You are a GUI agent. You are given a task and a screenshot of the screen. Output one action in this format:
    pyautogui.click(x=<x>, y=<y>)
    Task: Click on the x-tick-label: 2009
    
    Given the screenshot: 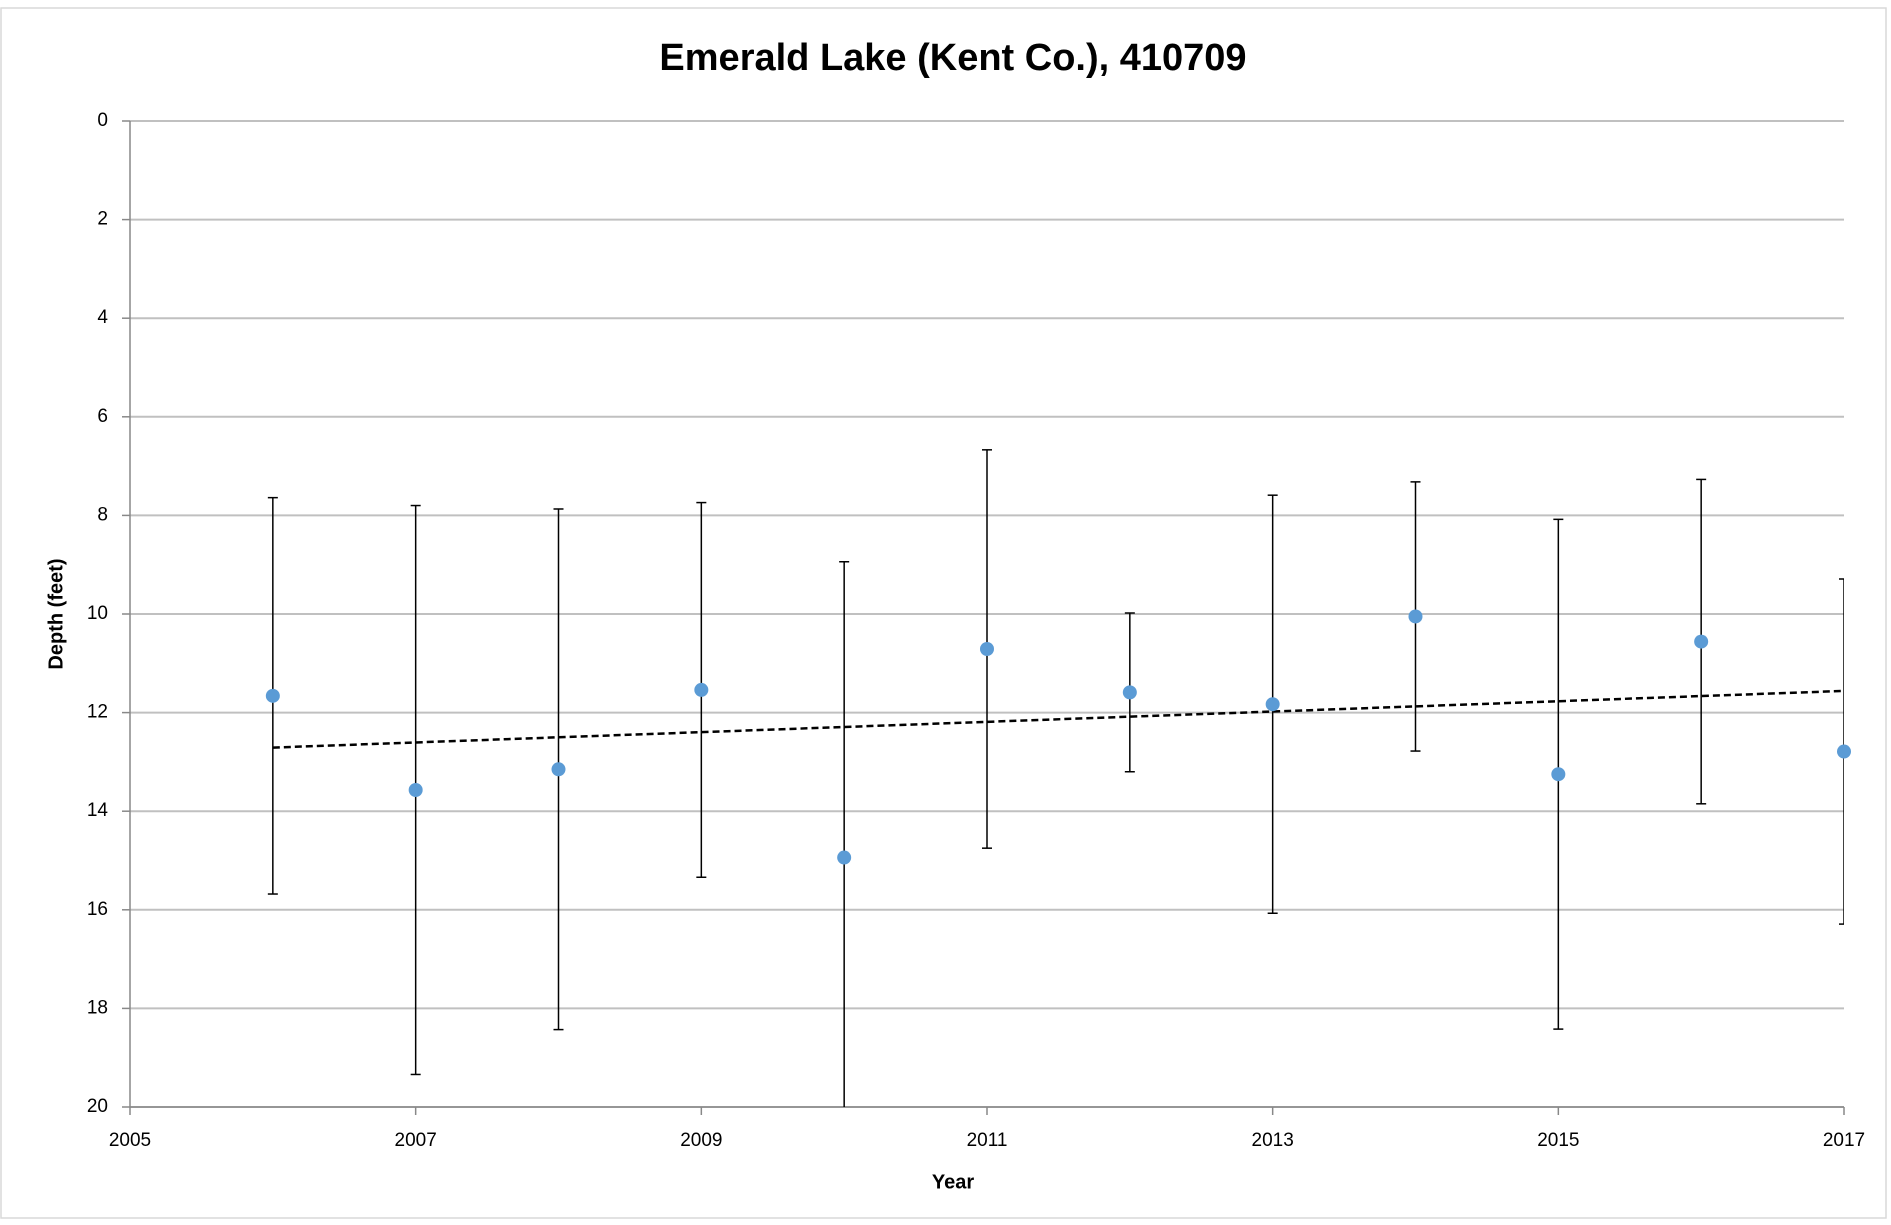 What is the action you would take?
    pyautogui.click(x=701, y=1140)
    